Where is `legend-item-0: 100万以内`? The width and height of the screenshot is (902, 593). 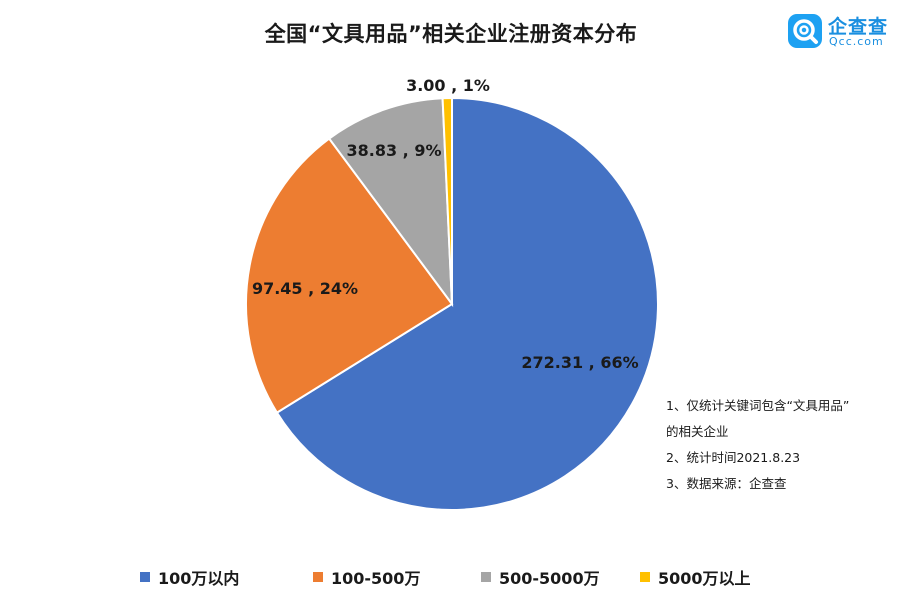 legend-item-0: 100万以内 is located at coordinates (189, 577).